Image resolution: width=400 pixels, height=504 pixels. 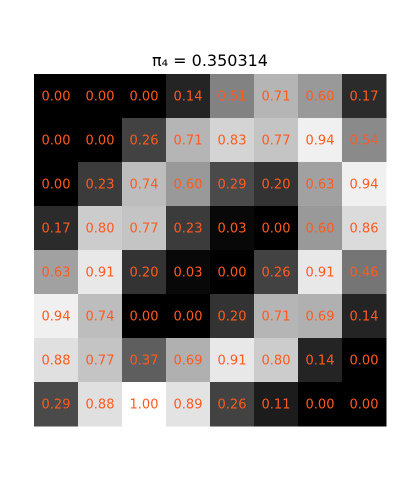 I want to click on cell-value-label-r2-c4: 0.29, so click(x=232, y=185).